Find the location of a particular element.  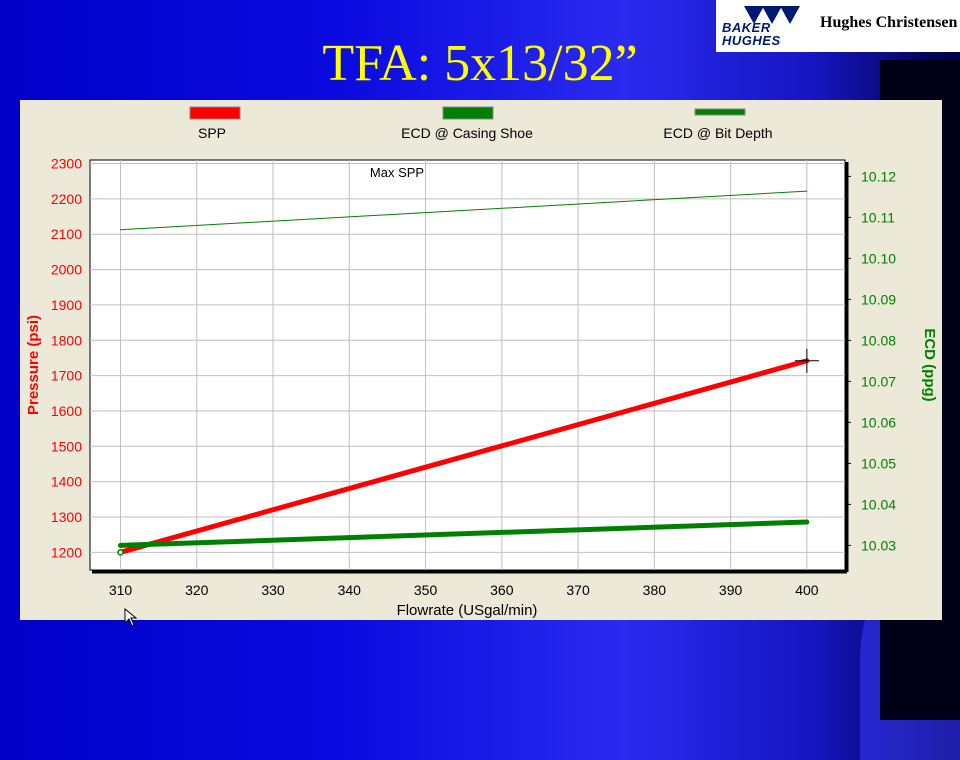

x-axis-label: Flowrate (USgal/min) is located at coordinates (467, 610).